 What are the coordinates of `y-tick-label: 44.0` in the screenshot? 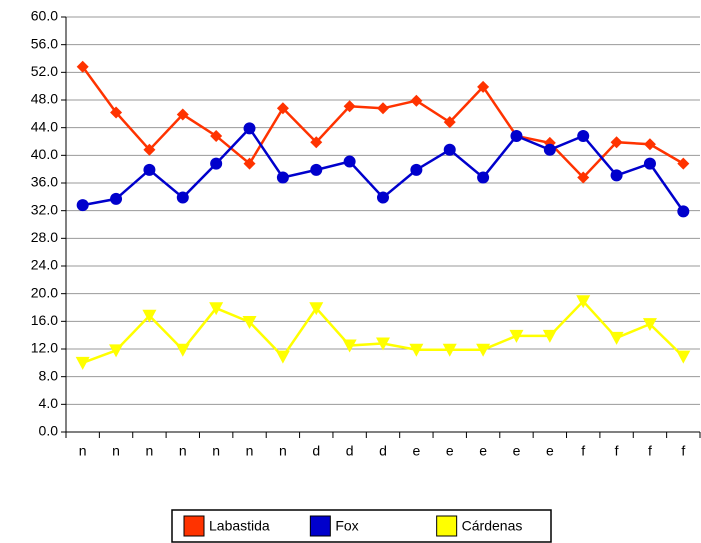 It's located at (44, 126).